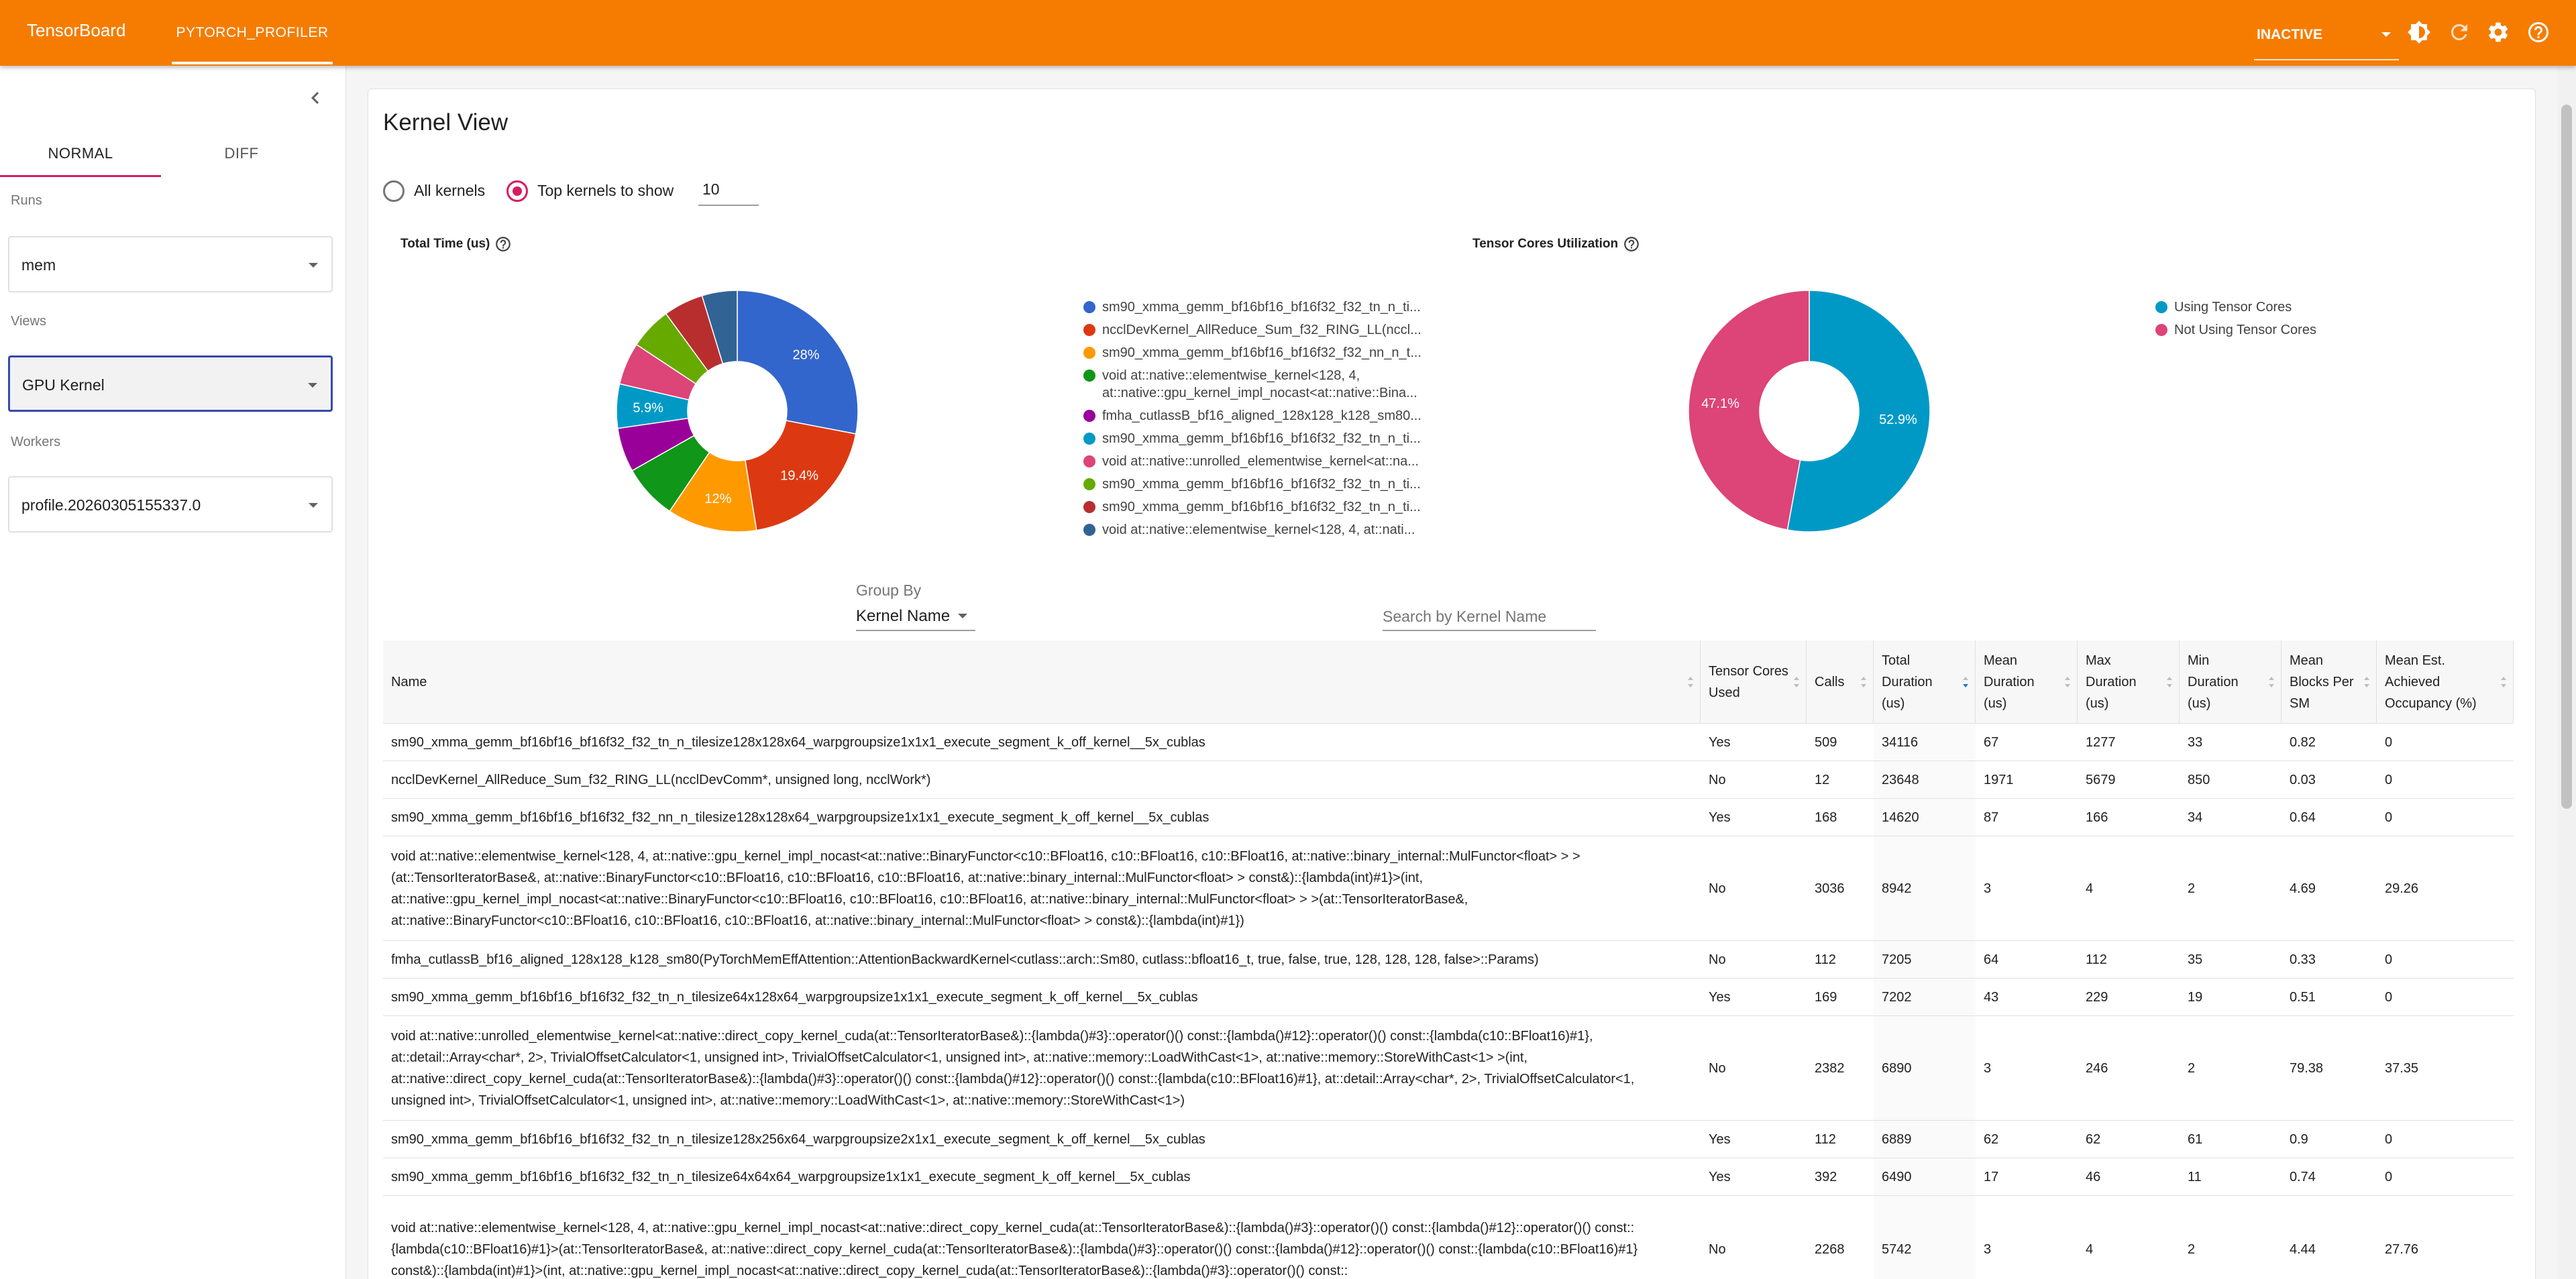 The width and height of the screenshot is (2576, 1279). I want to click on column-header: Total Duration (us), so click(1925, 682).